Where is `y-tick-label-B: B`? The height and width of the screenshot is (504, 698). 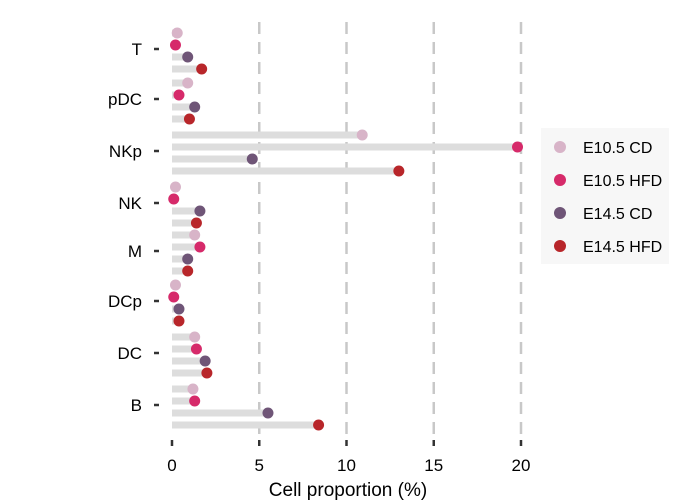 y-tick-label-B: B is located at coordinates (136, 405).